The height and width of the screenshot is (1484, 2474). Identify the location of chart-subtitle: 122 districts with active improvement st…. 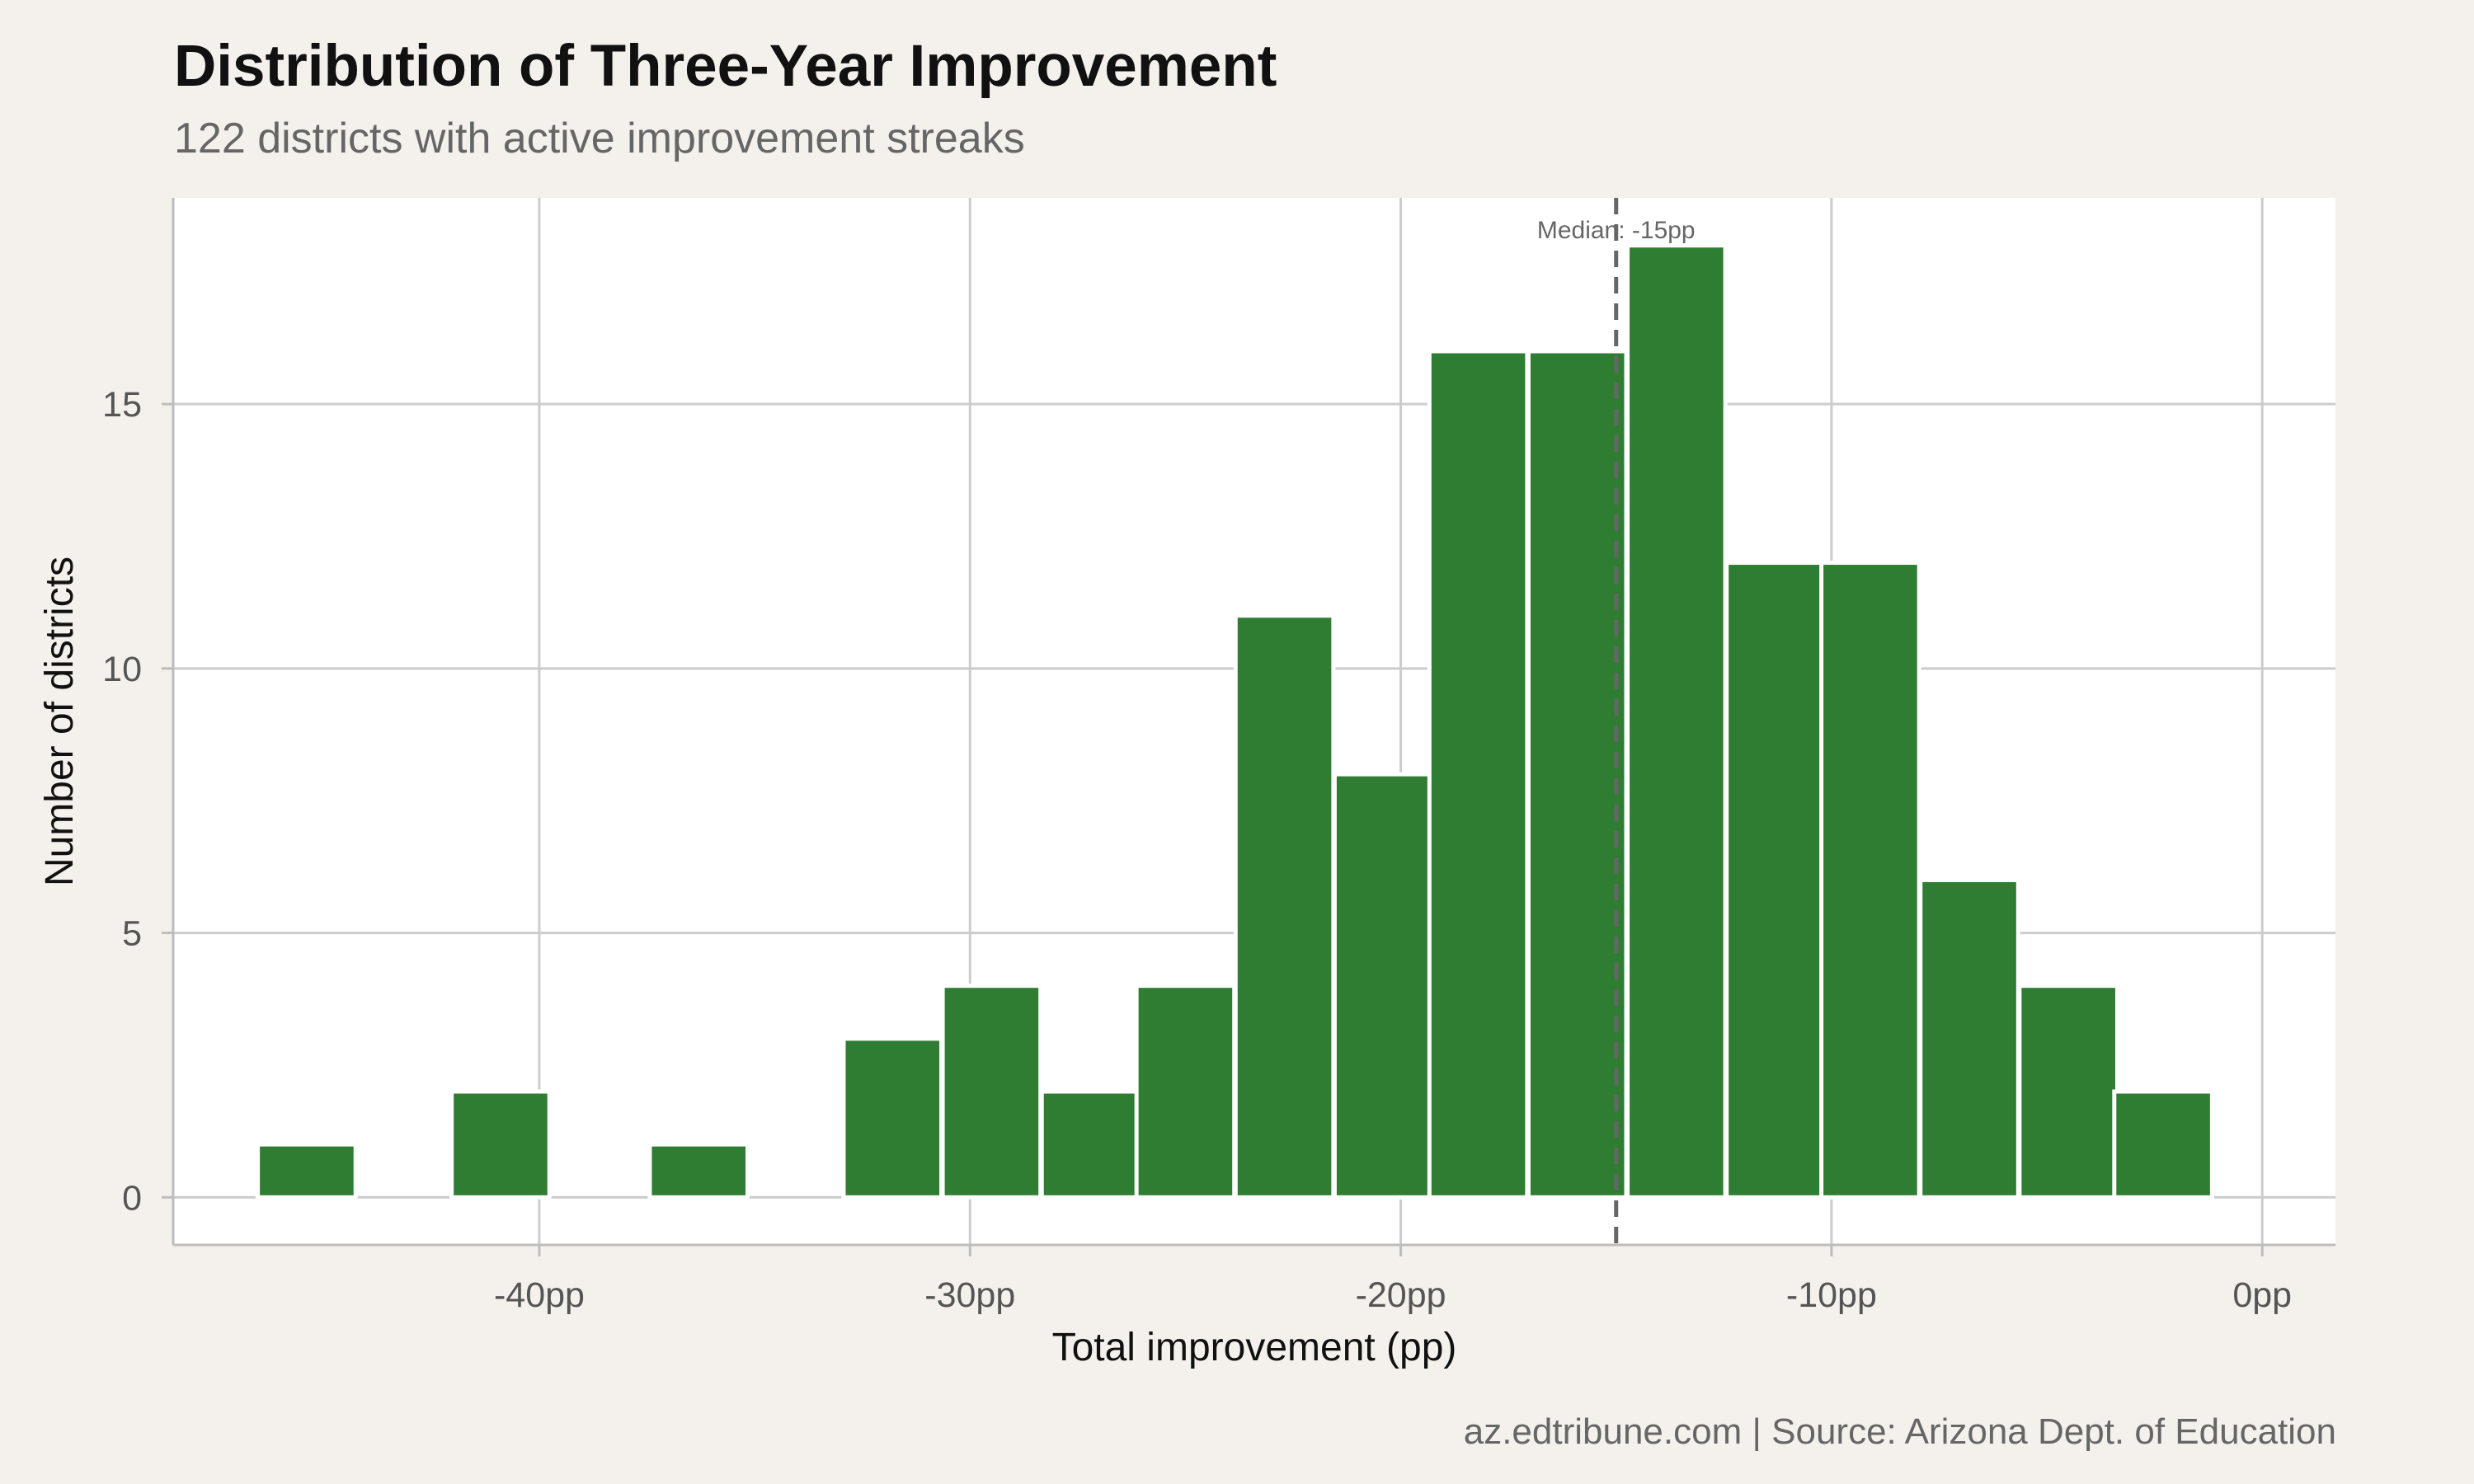
(599, 138).